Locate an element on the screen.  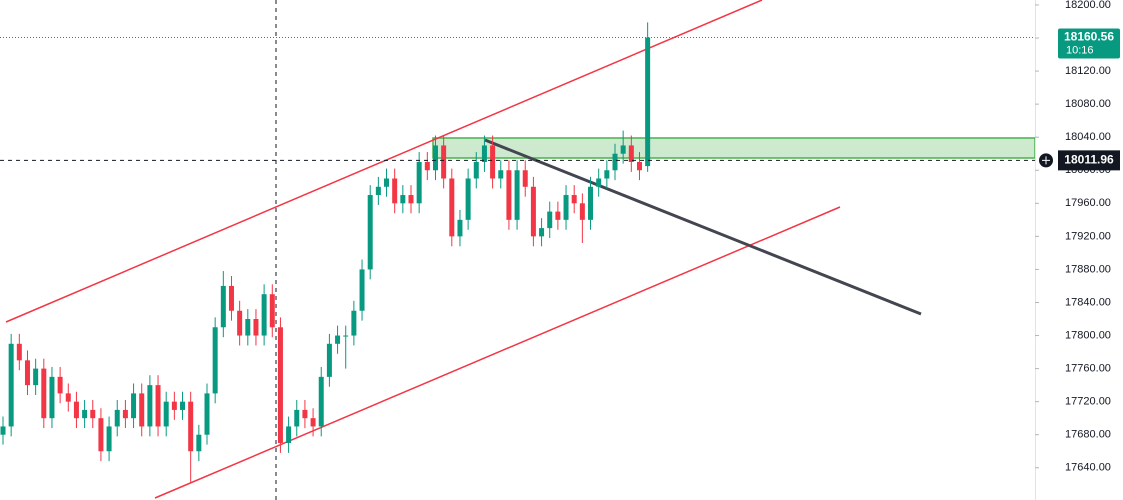
y-tick-label: 17680.00 is located at coordinates (1088, 435).